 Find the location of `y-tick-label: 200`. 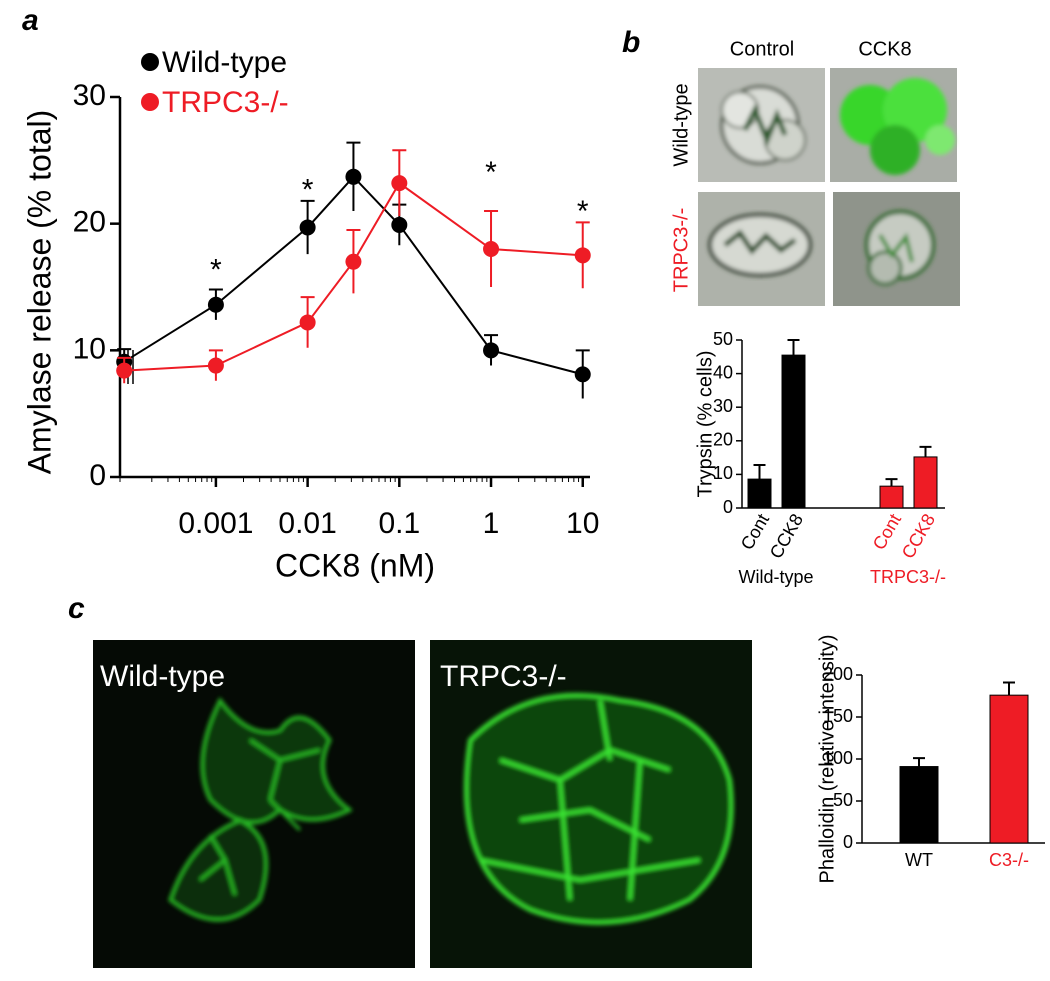

y-tick-label: 200 is located at coordinates (838, 674).